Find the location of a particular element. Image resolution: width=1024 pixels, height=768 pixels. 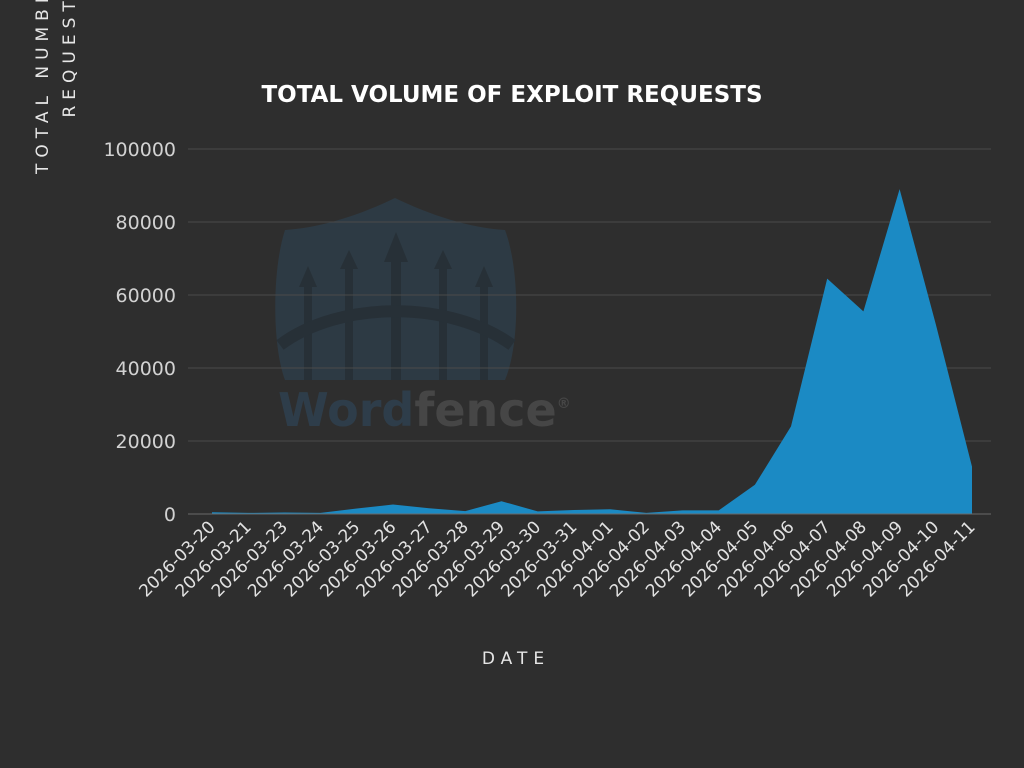

y-axis-title-line-1: TOTAL NUMBER OF is located at coordinates (43, 87).